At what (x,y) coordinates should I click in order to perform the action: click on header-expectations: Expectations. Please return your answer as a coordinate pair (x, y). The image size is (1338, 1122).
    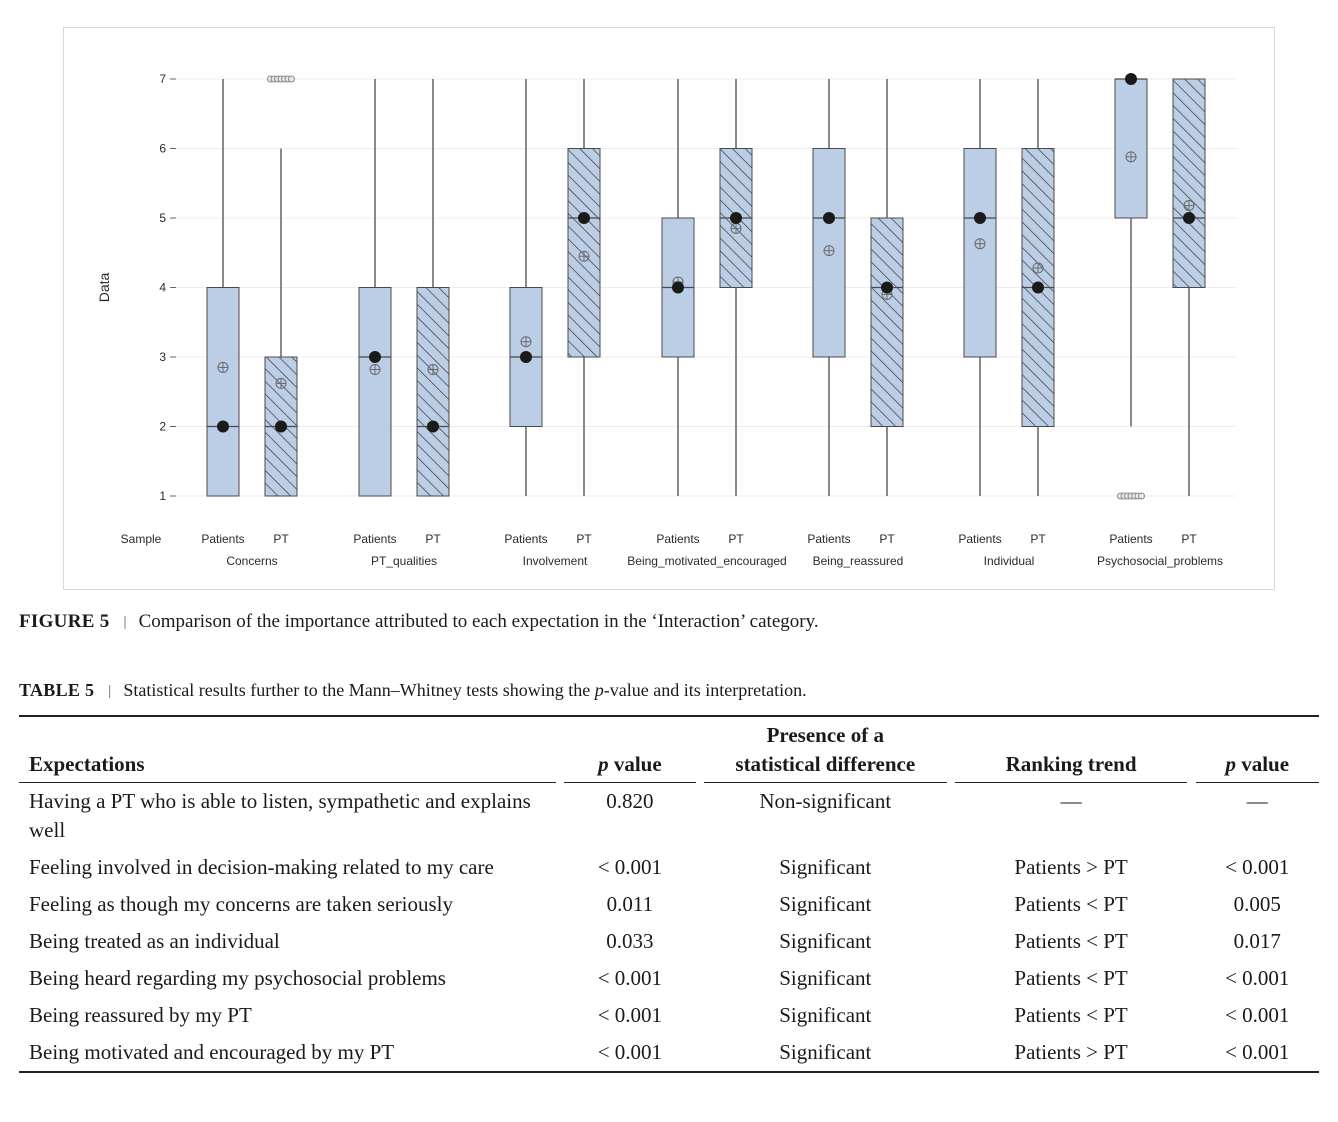
    Looking at the image, I should click on (287, 749).